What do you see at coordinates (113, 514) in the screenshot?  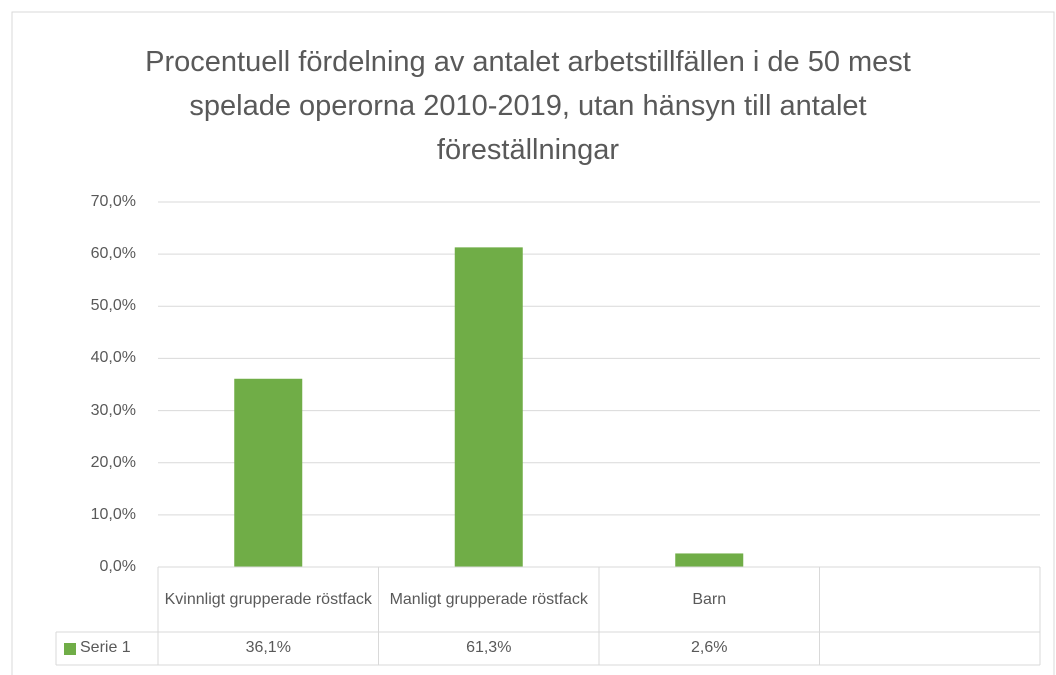 I see `y-tick-label: 10,0%` at bounding box center [113, 514].